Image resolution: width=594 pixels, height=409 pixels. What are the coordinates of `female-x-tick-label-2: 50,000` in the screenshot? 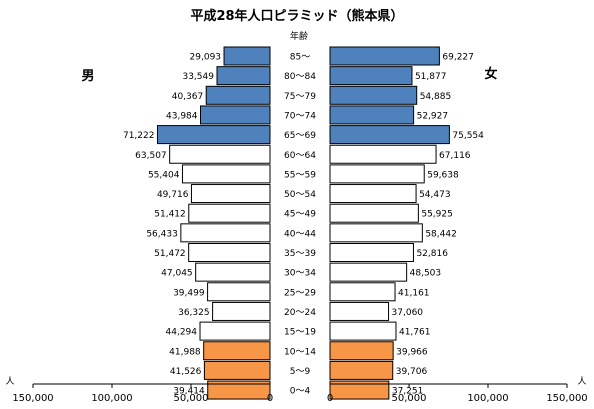 It's located at (409, 398).